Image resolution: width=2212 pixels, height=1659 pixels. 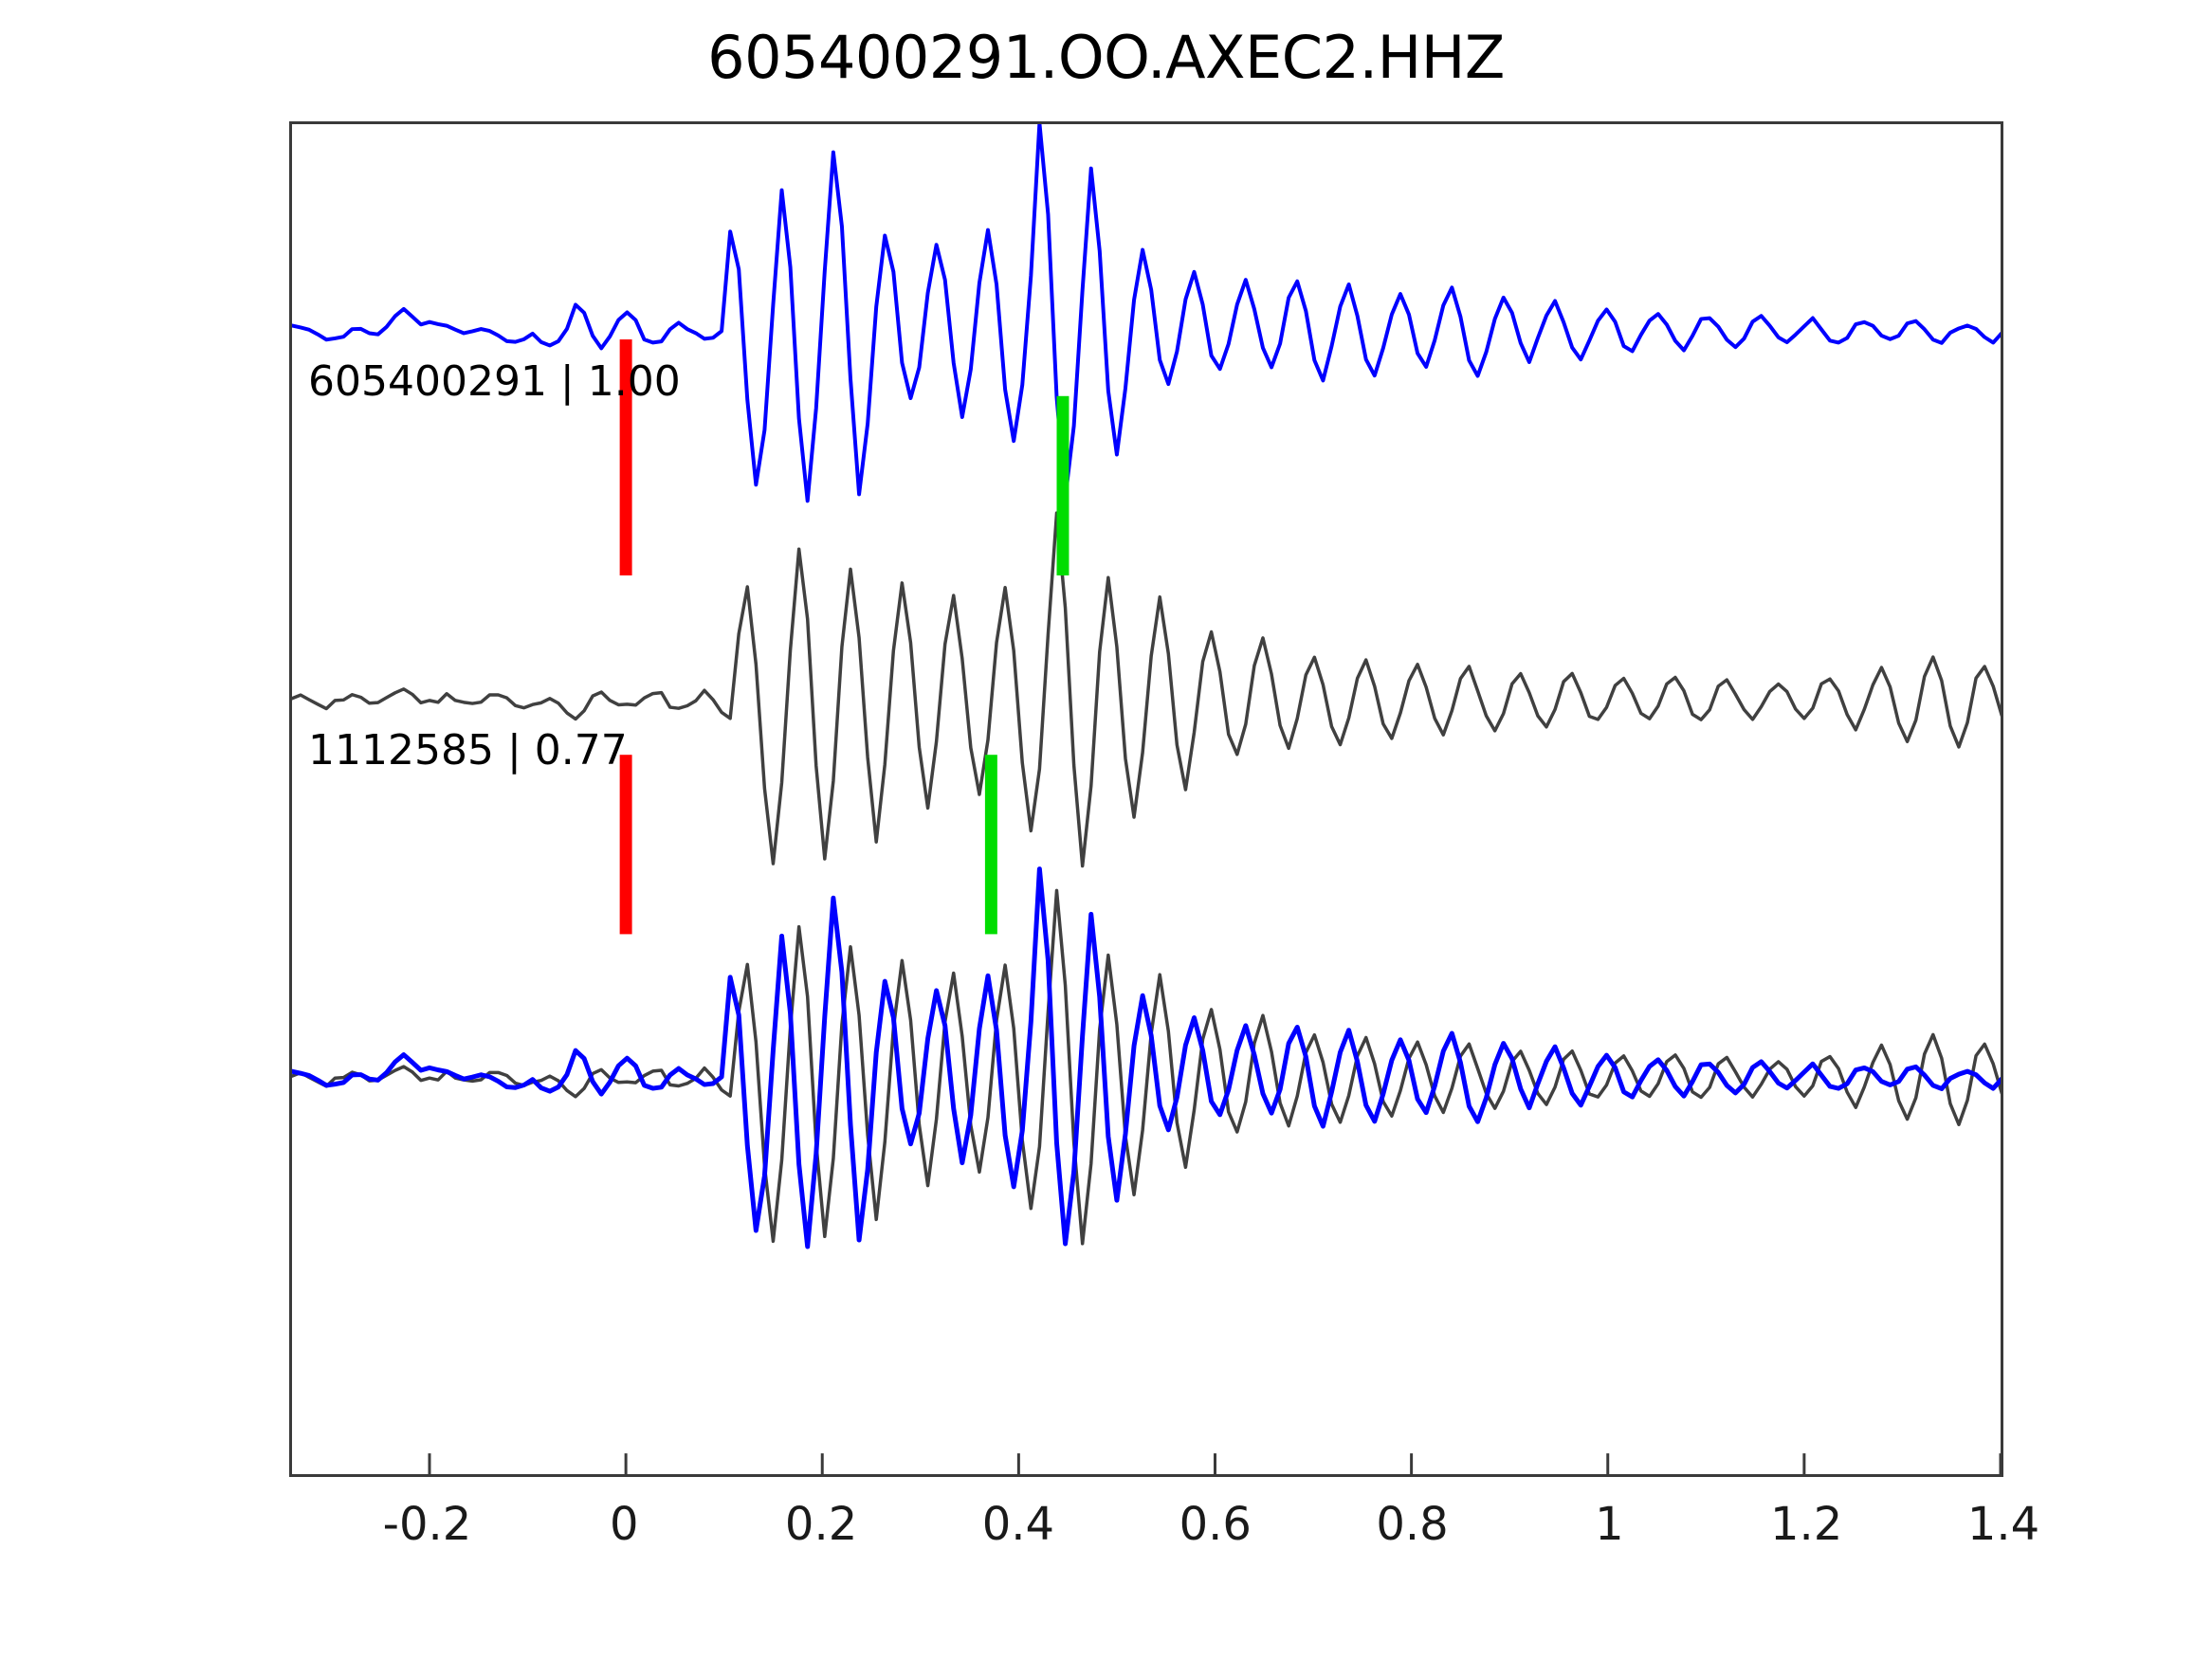 What do you see at coordinates (844, 637) in the screenshot?
I see `pick-markers` at bounding box center [844, 637].